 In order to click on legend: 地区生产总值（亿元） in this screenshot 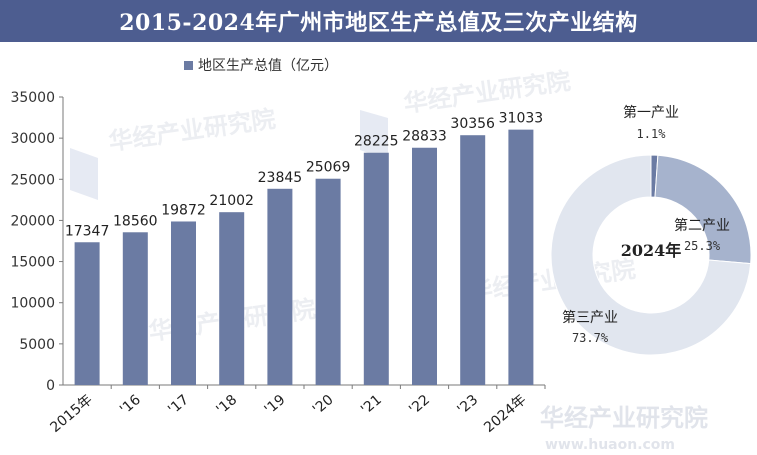, I will do `click(261, 66)`.